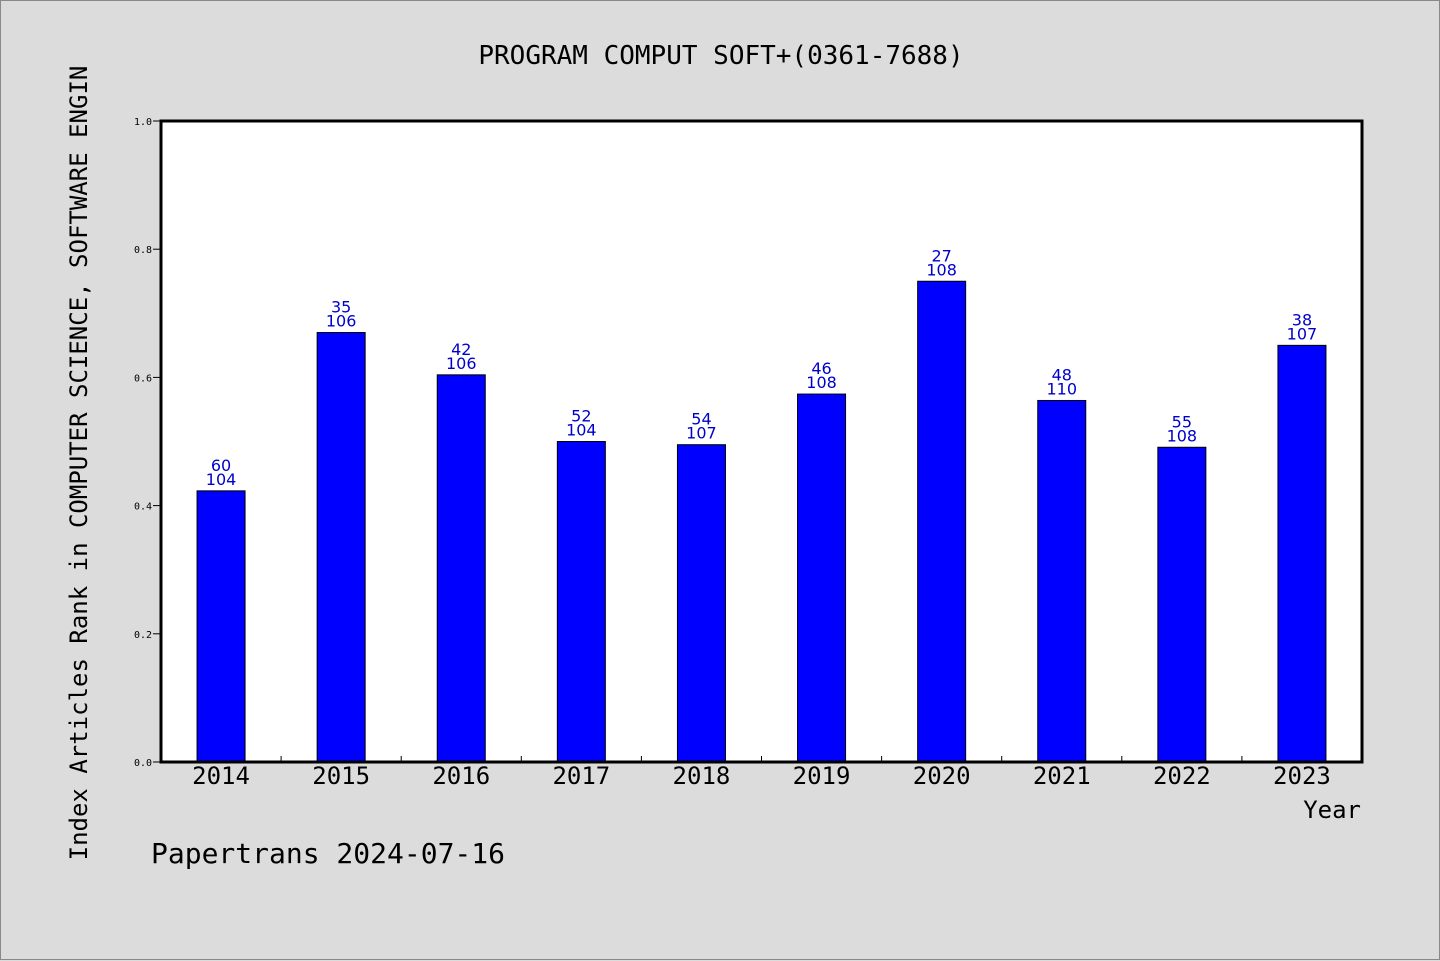 The image size is (1440, 961). I want to click on y-tick-label: 0.0, so click(143, 763).